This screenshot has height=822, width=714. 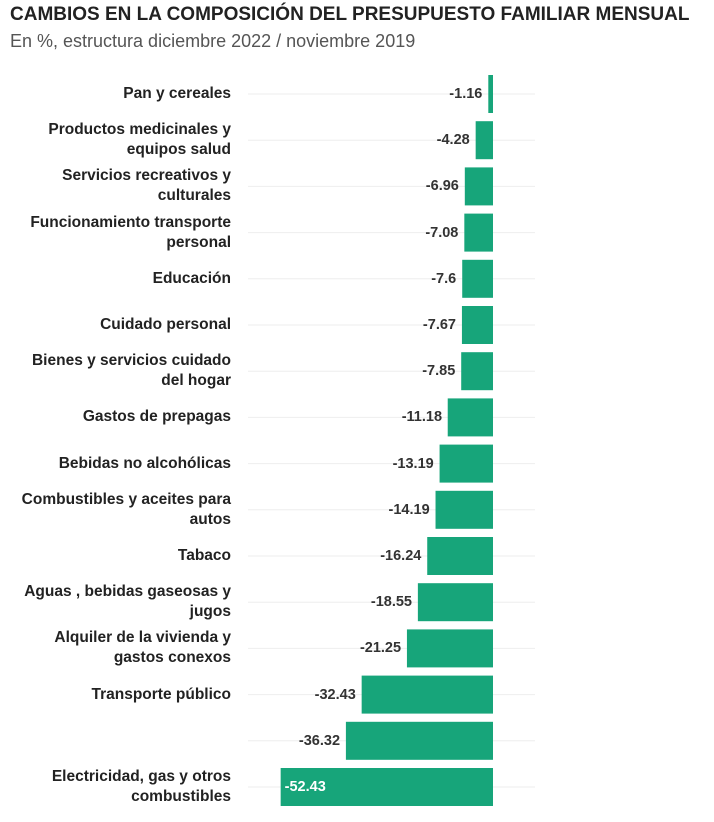 What do you see at coordinates (127, 602) in the screenshot?
I see `y-tick-label: Aguas , bebidas gaseosas y jugos` at bounding box center [127, 602].